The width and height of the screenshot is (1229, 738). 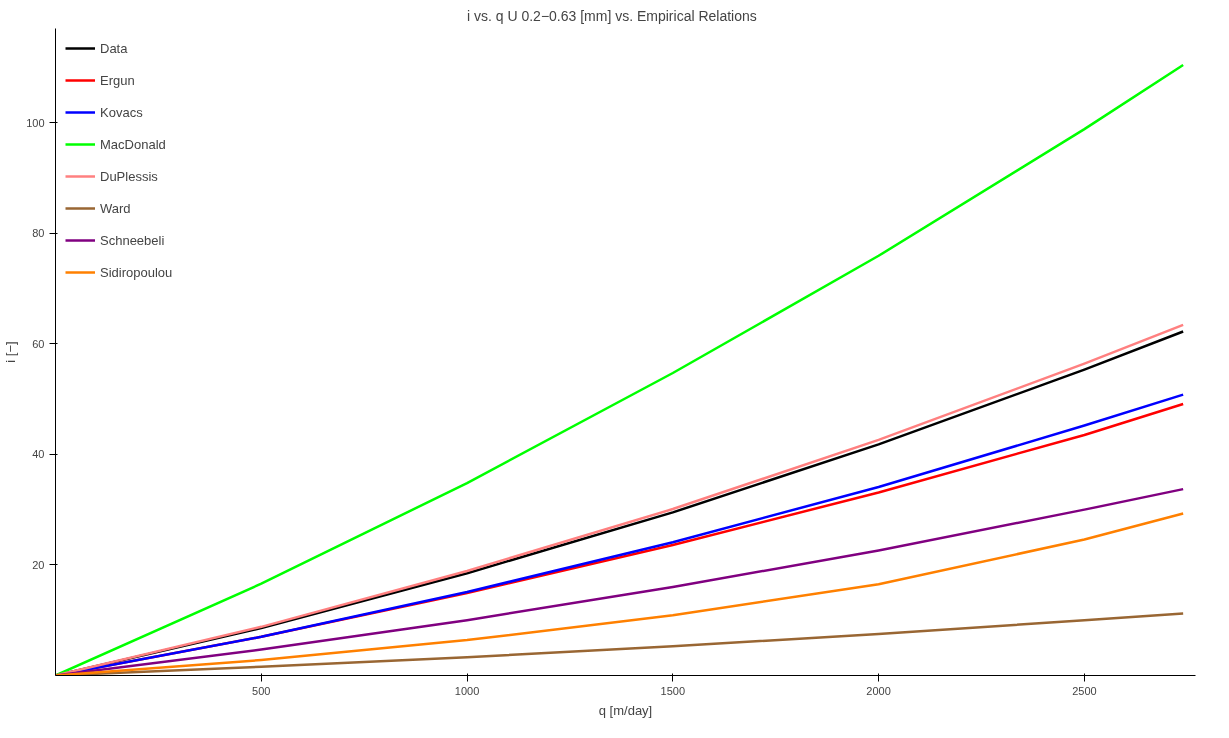 What do you see at coordinates (132, 240) in the screenshot?
I see `legend-label: Schneebeli` at bounding box center [132, 240].